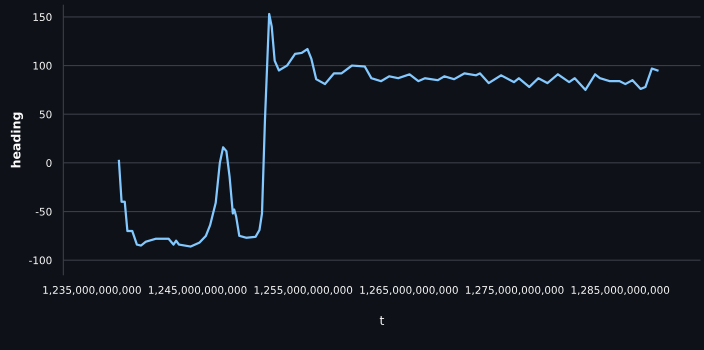 The height and width of the screenshot is (350, 704). Describe the element at coordinates (17, 140) in the screenshot. I see `y-axis-title: heading` at that location.